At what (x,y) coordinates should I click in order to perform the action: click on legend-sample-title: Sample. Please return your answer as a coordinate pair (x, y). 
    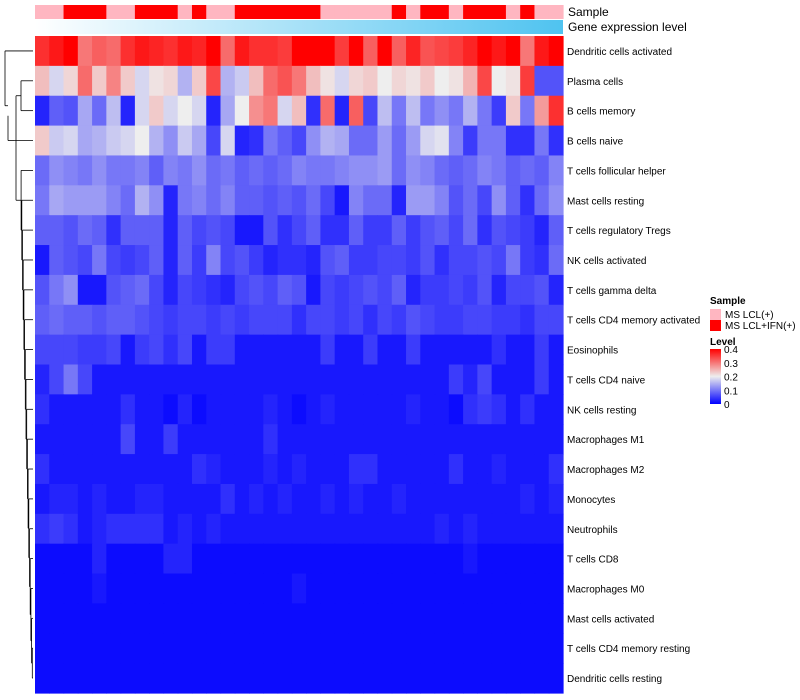
    Looking at the image, I should click on (728, 301).